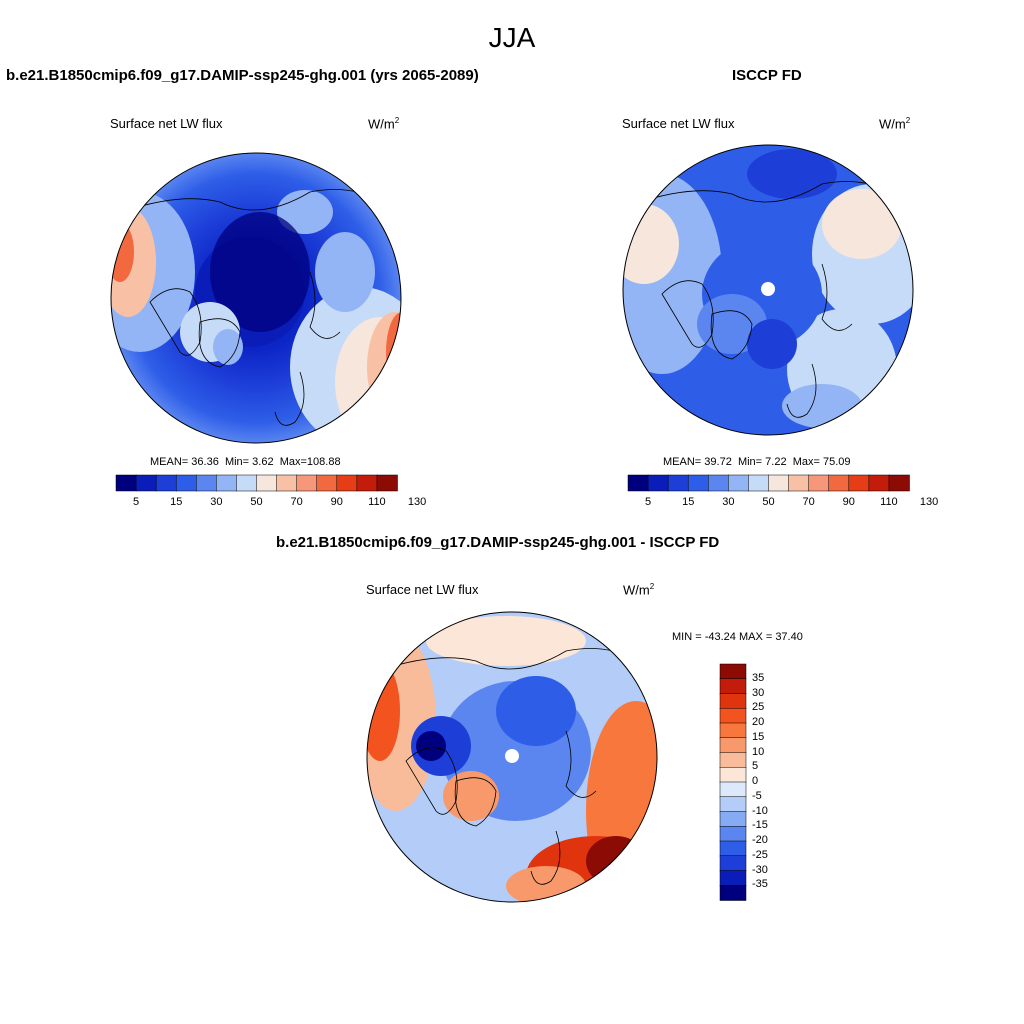  What do you see at coordinates (760, 840) in the screenshot?
I see `difference-colorbar-tick-label: -20` at bounding box center [760, 840].